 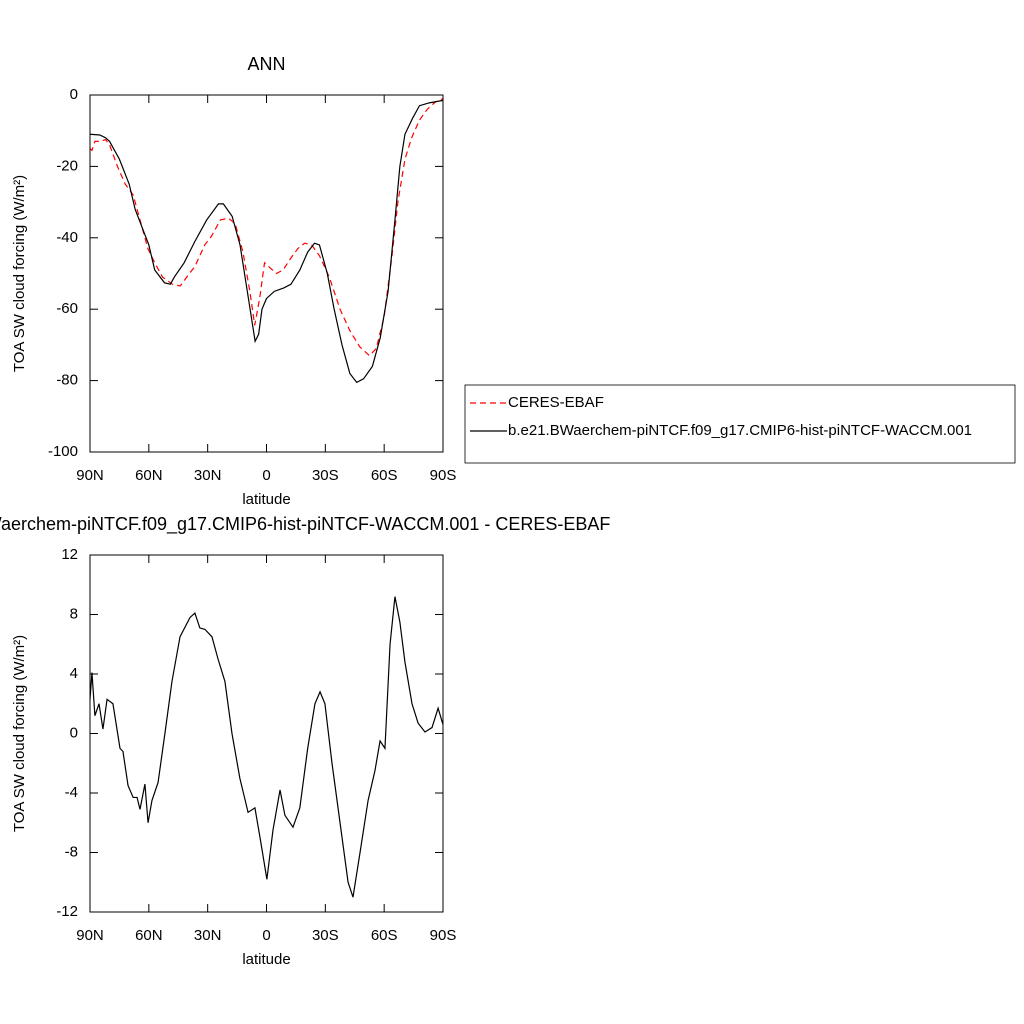 What do you see at coordinates (67, 237) in the screenshot?
I see `y-tick-label: -40` at bounding box center [67, 237].